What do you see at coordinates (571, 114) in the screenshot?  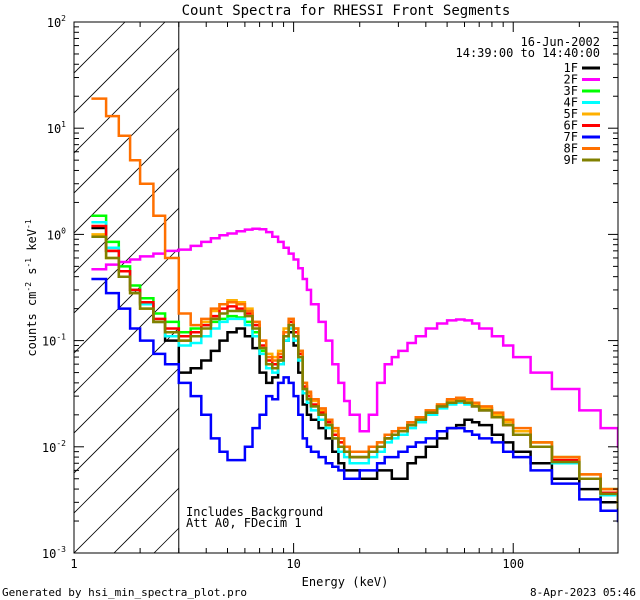 I see `legend-label: 5F` at bounding box center [571, 114].